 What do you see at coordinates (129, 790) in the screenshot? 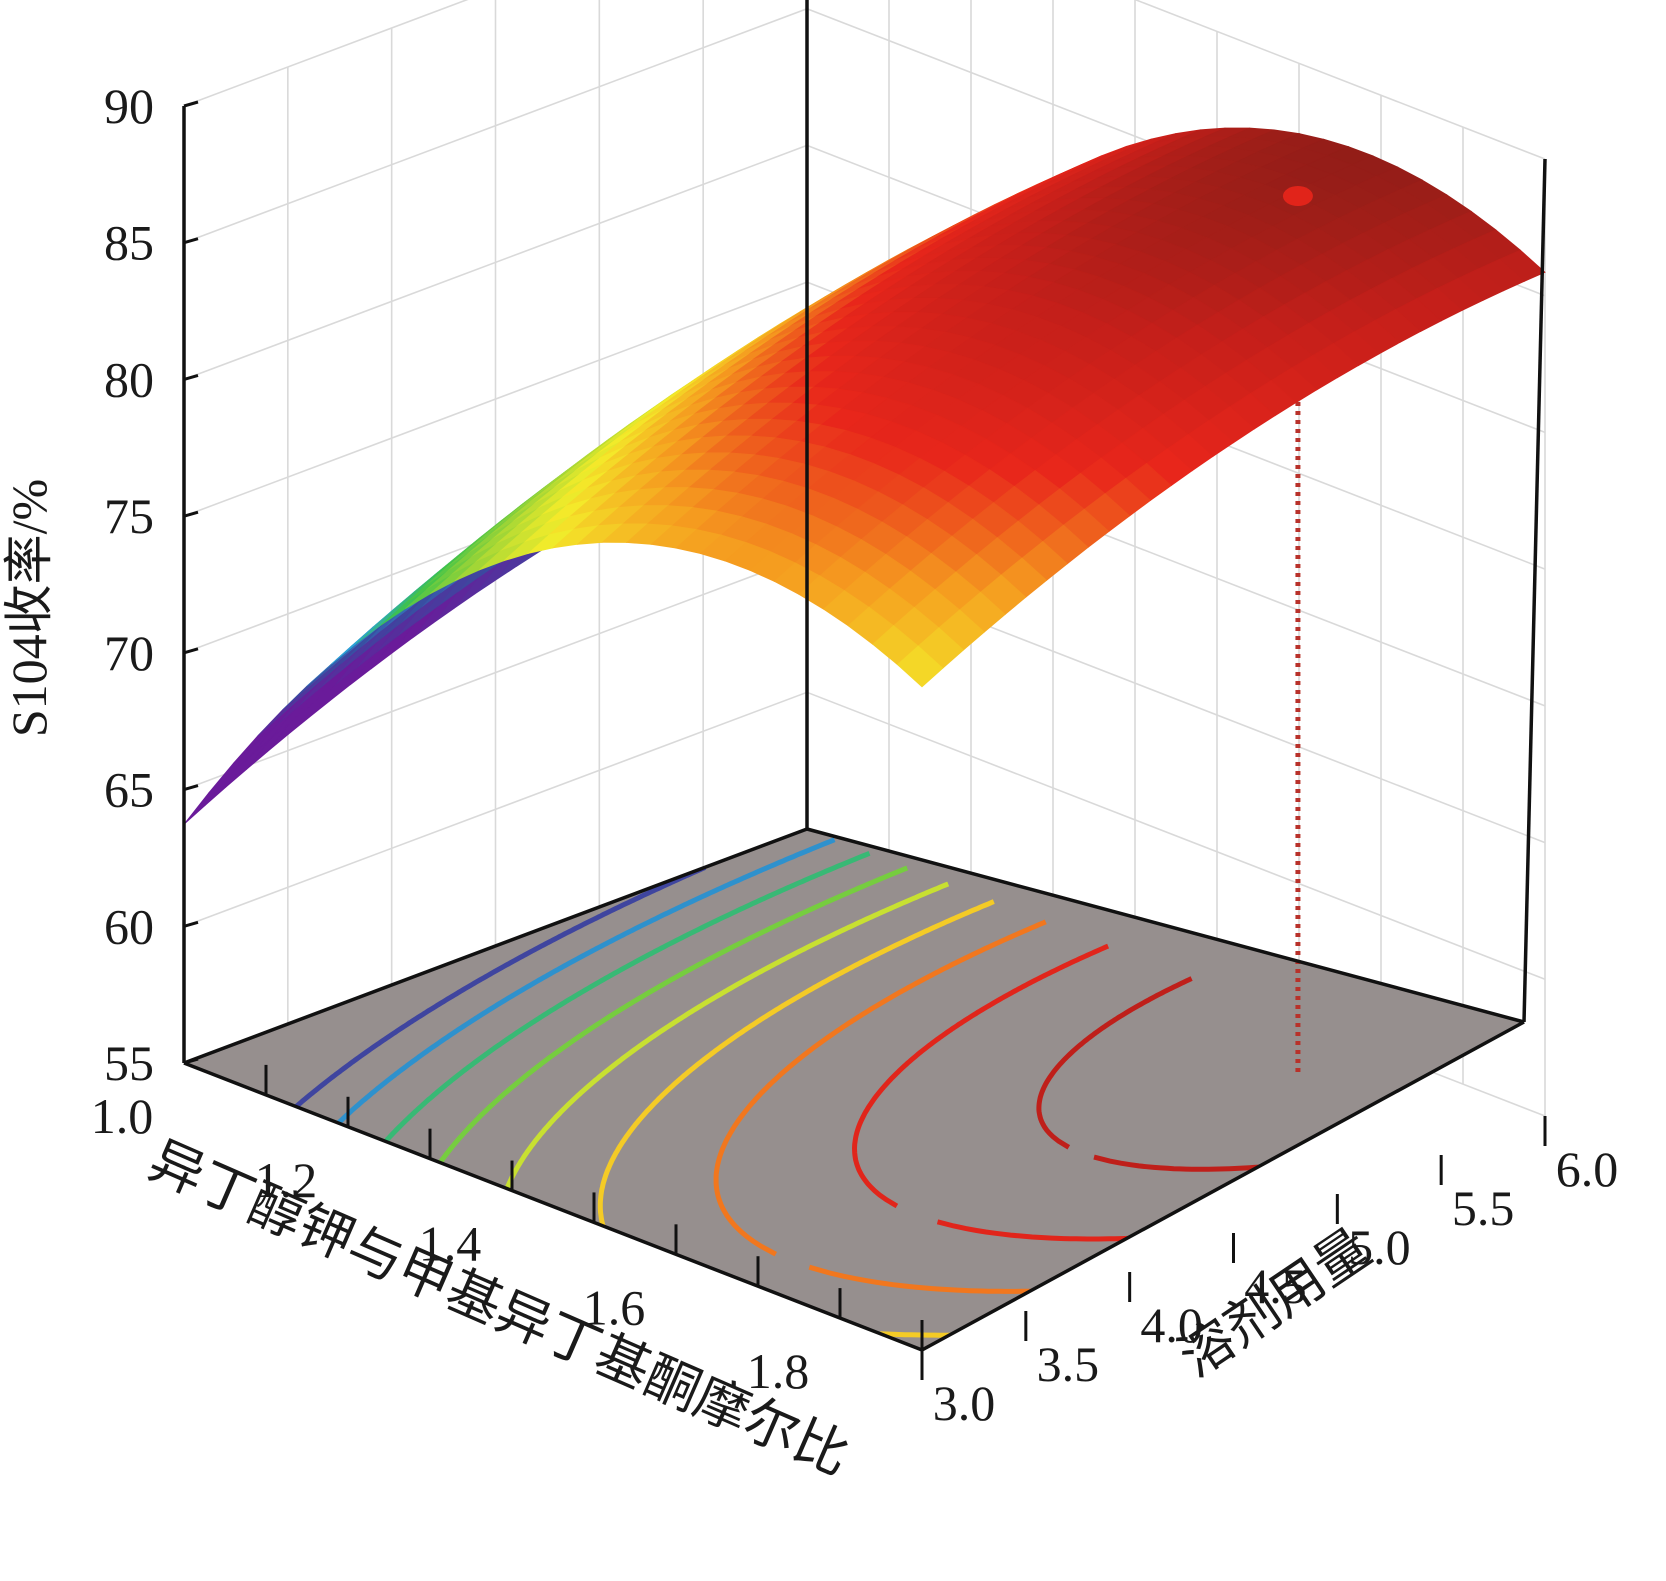
I see `z-tick-label: 65` at bounding box center [129, 790].